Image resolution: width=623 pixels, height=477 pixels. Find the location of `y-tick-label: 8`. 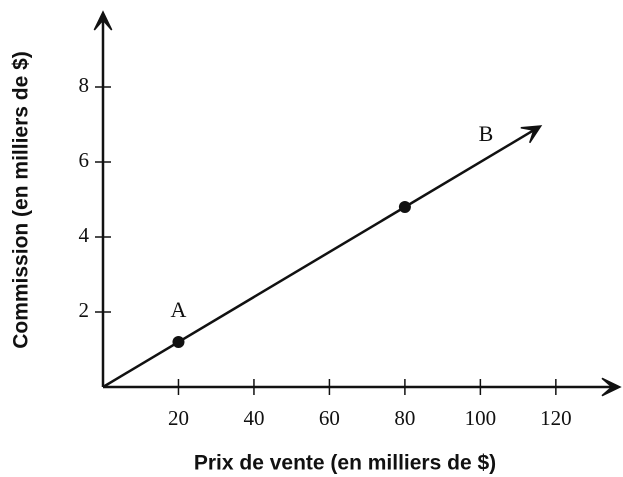

y-tick-label: 8 is located at coordinates (84, 85).